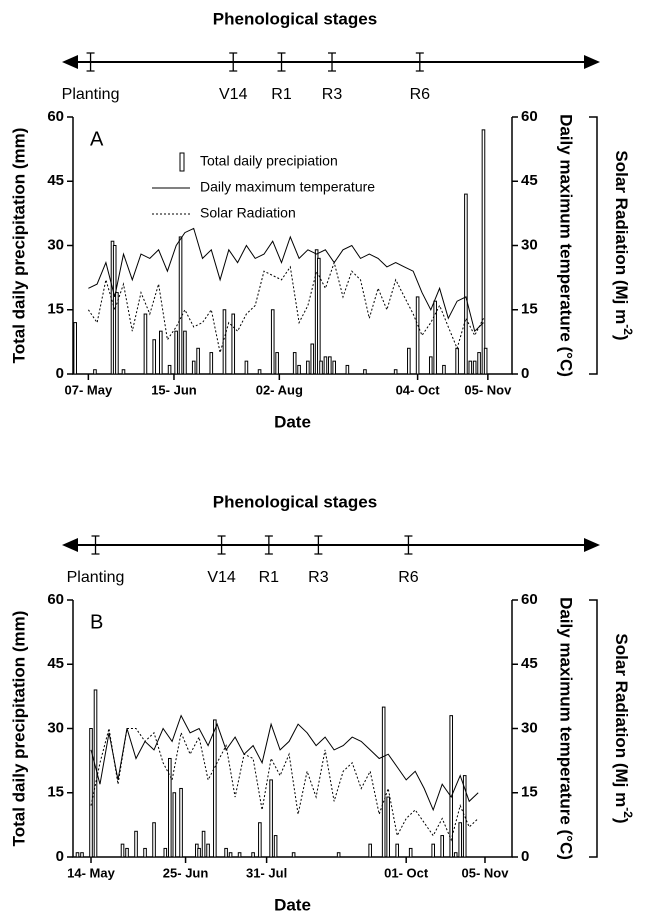 Image resolution: width=645 pixels, height=924 pixels. What do you see at coordinates (248, 213) in the screenshot?
I see `legend-label: Solar Radiation` at bounding box center [248, 213].